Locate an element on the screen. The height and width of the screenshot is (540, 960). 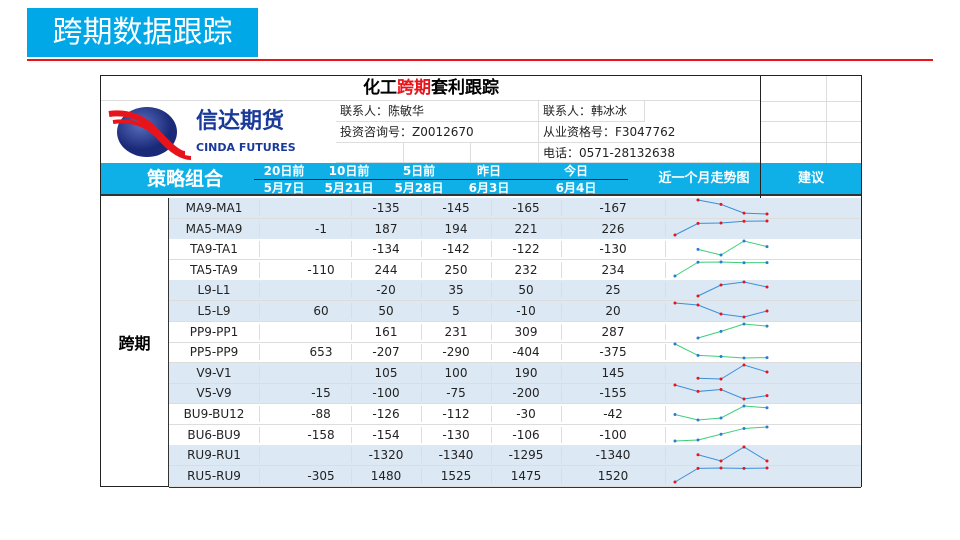
logo-text-en: CINDA FUTURES is located at coordinates (246, 147).